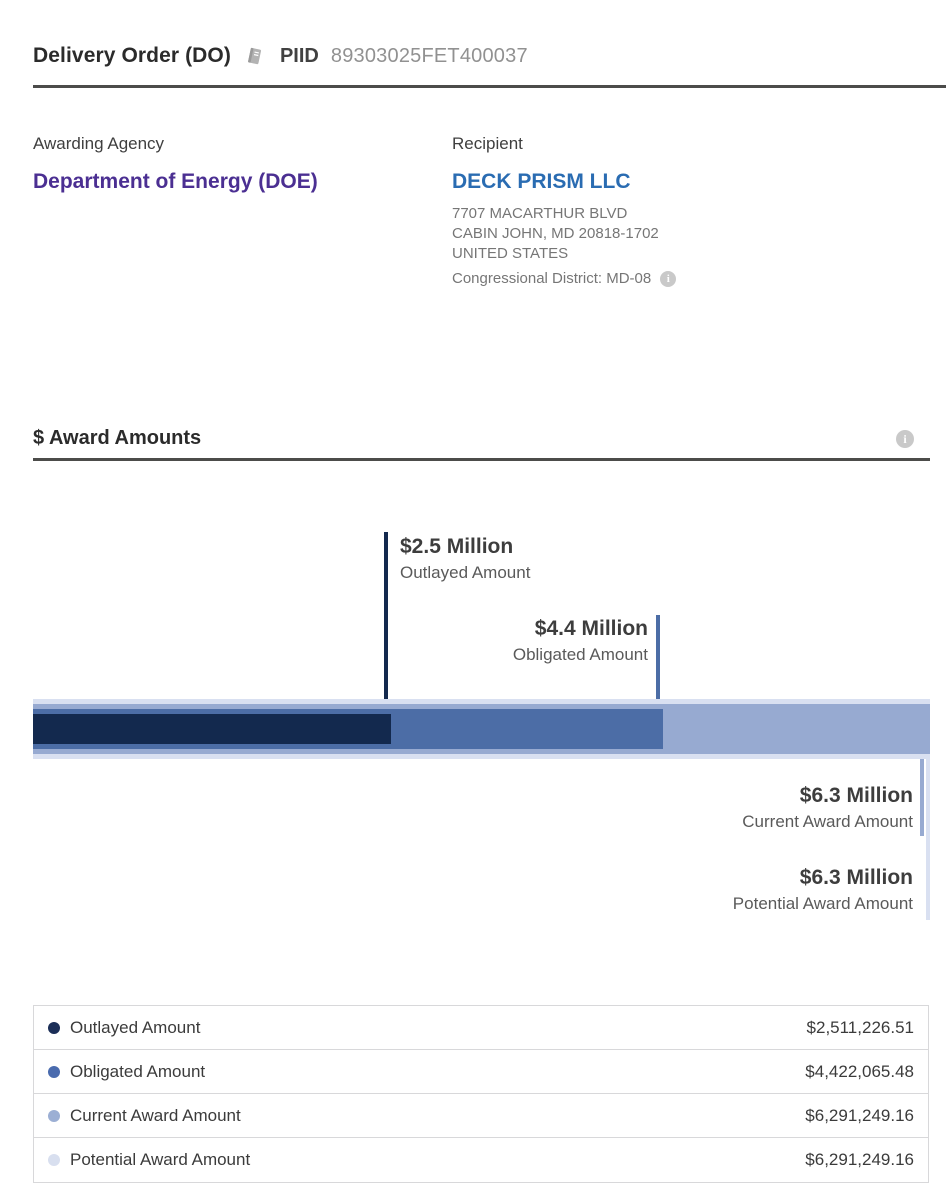 This screenshot has height=1200, width=946. Describe the element at coordinates (859, 1071) in the screenshot. I see `row-amount: $4,422,065.48` at that location.